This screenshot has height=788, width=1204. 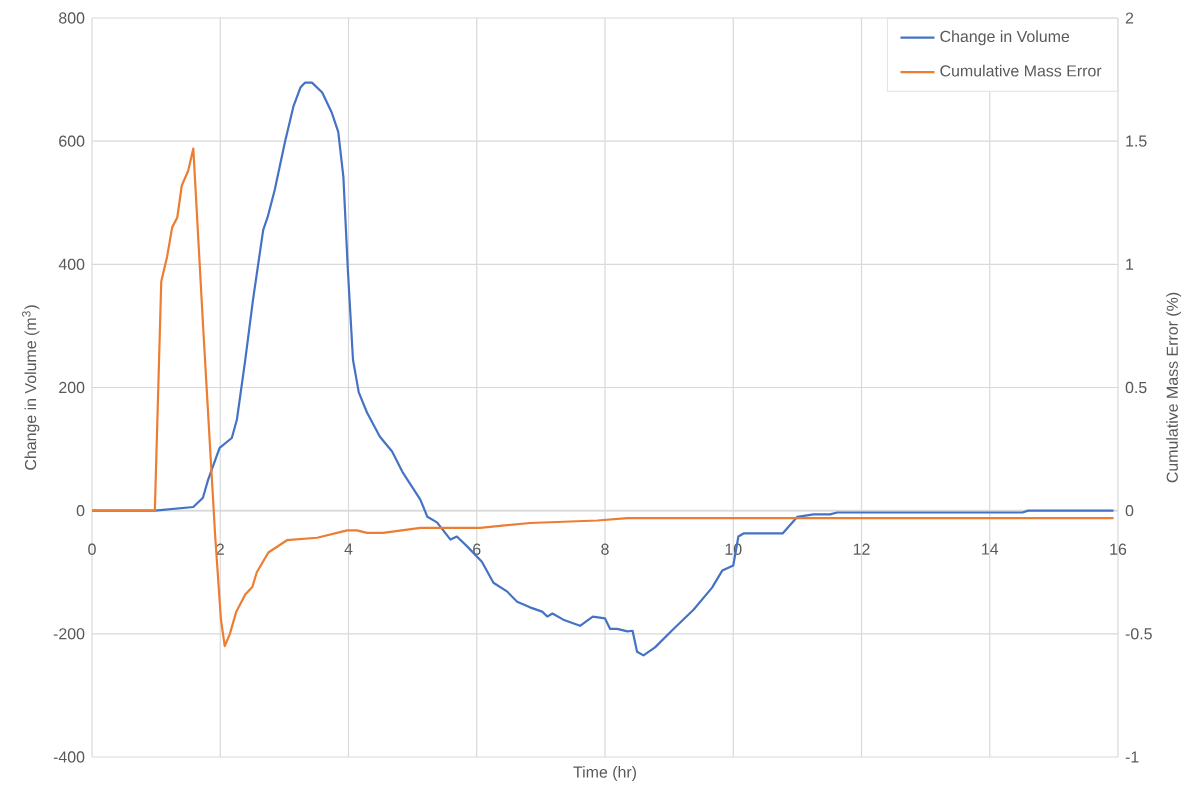 I want to click on y-tick-label: 800, so click(x=72, y=18).